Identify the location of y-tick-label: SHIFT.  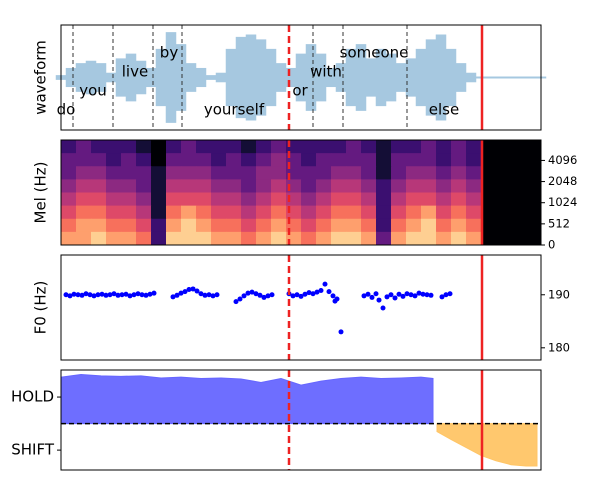
(33, 450).